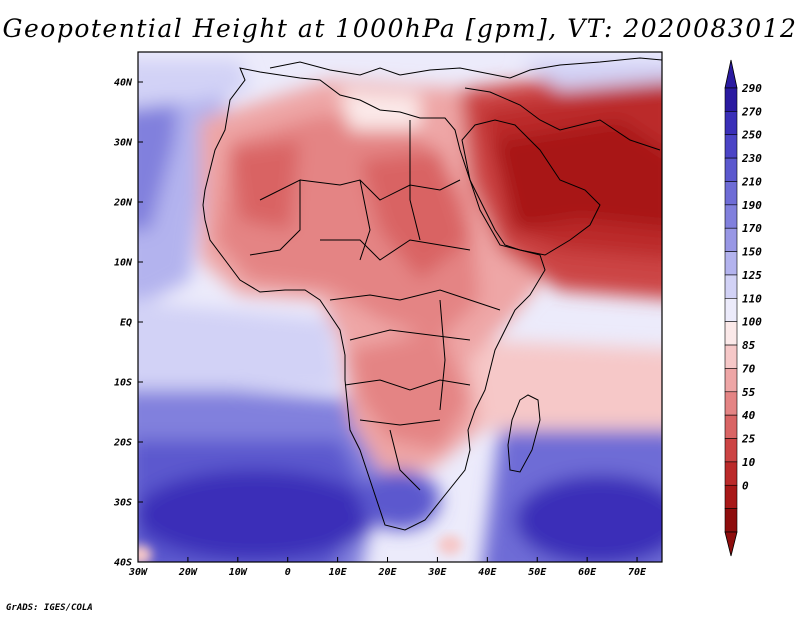 The height and width of the screenshot is (618, 800). Describe the element at coordinates (123, 143) in the screenshot. I see `lat-tick-label: 30N` at that location.